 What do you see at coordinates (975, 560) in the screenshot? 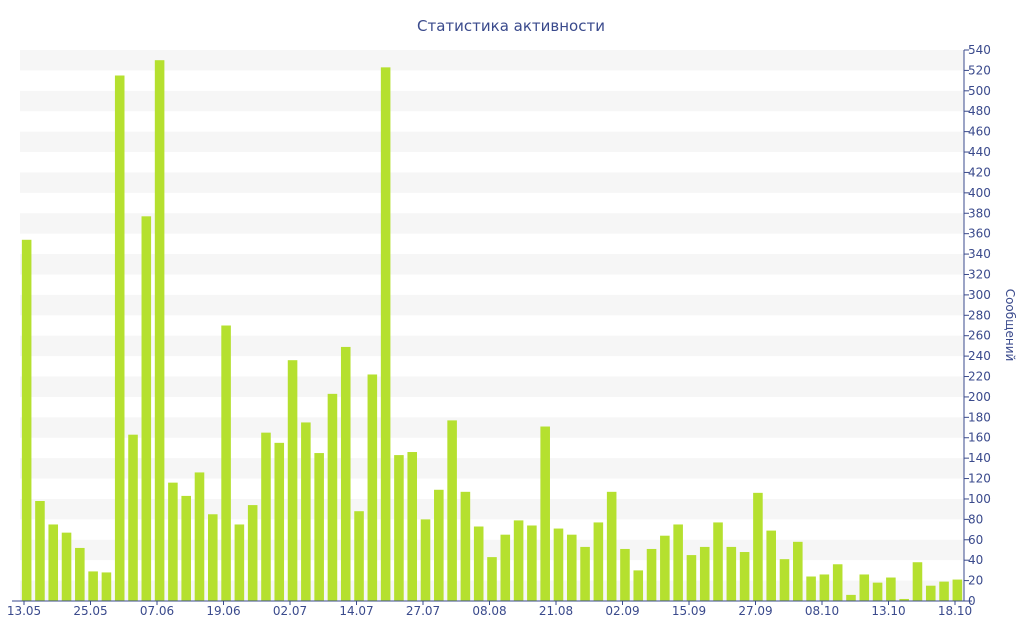
I see `y-tick-label: 40` at bounding box center [975, 560].